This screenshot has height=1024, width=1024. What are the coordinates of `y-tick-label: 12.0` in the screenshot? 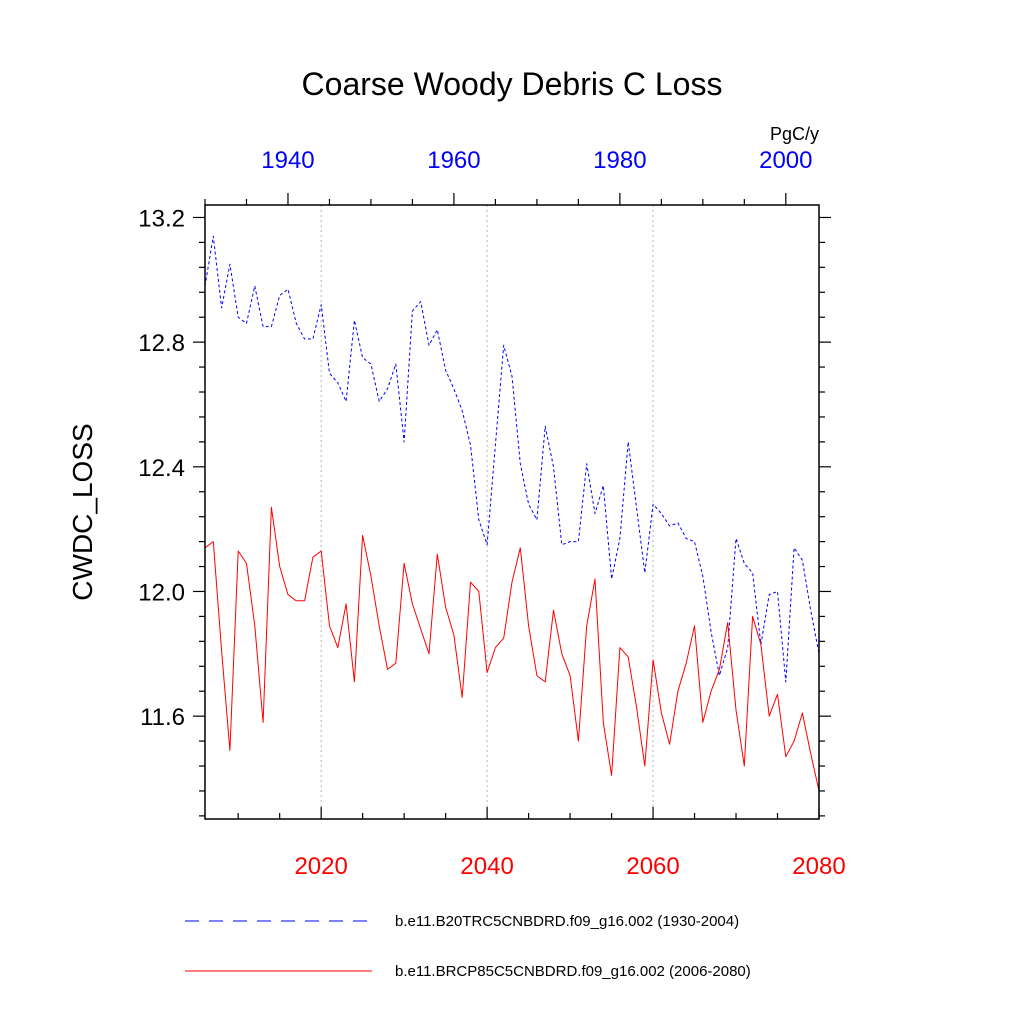 It's located at (161, 592).